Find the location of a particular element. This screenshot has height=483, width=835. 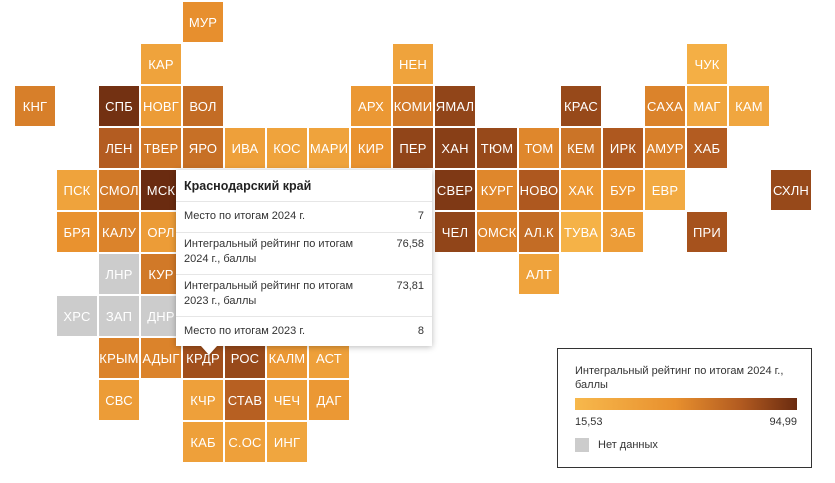

region-tile: ЗАБ is located at coordinates (623, 232).